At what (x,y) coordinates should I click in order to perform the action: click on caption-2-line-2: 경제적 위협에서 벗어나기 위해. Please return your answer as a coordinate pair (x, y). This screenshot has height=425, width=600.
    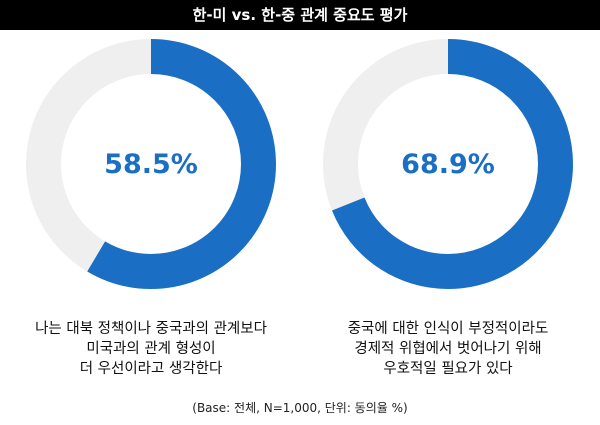
    Looking at the image, I should click on (448, 349).